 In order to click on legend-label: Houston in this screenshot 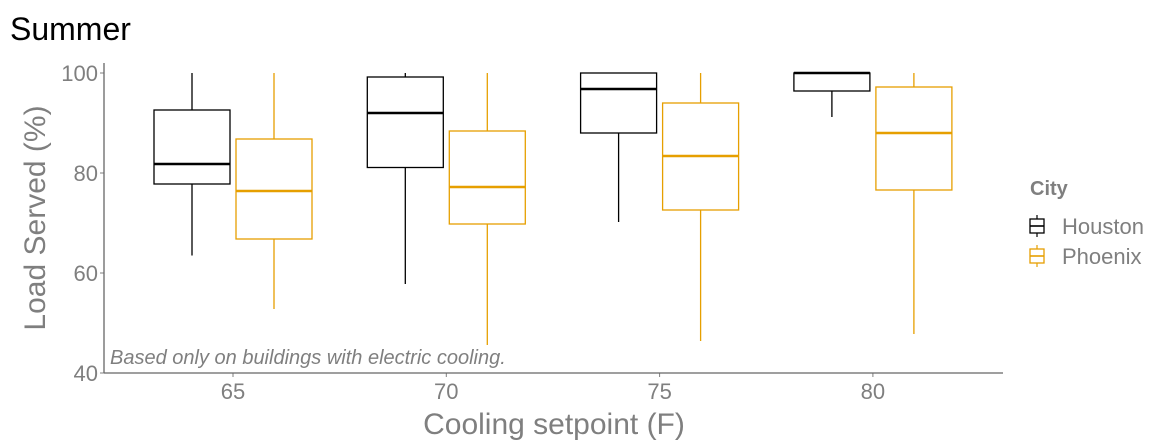, I will do `click(1103, 226)`.